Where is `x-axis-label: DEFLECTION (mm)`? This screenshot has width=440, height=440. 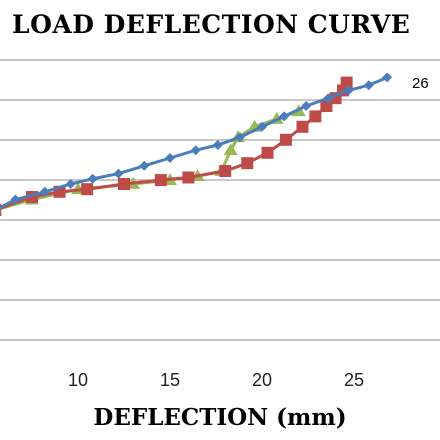 x-axis-label: DEFLECTION (mm) is located at coordinates (219, 417).